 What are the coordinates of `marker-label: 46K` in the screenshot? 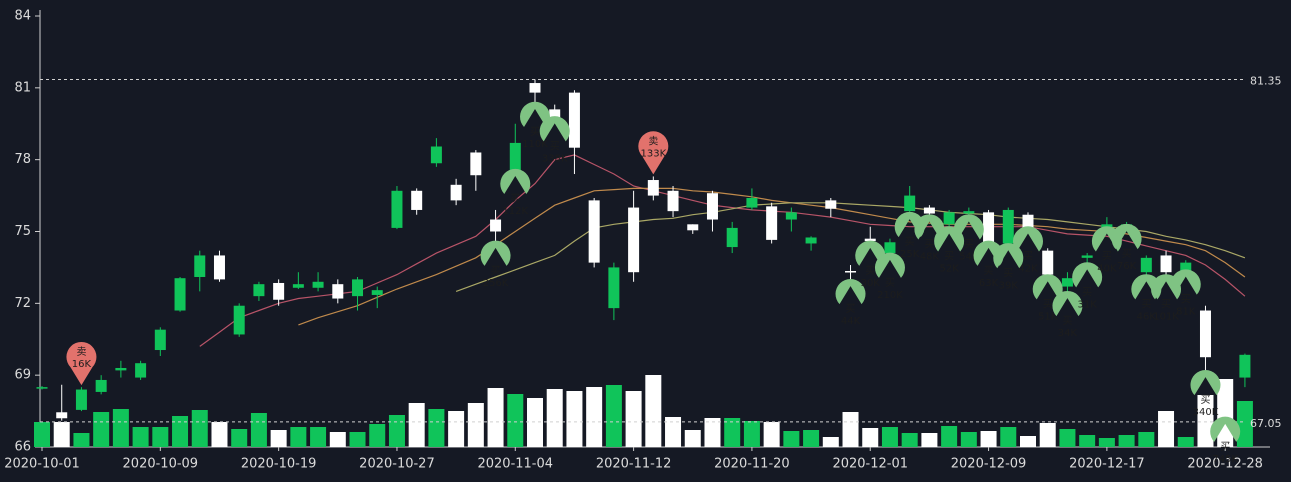 It's located at (1147, 316).